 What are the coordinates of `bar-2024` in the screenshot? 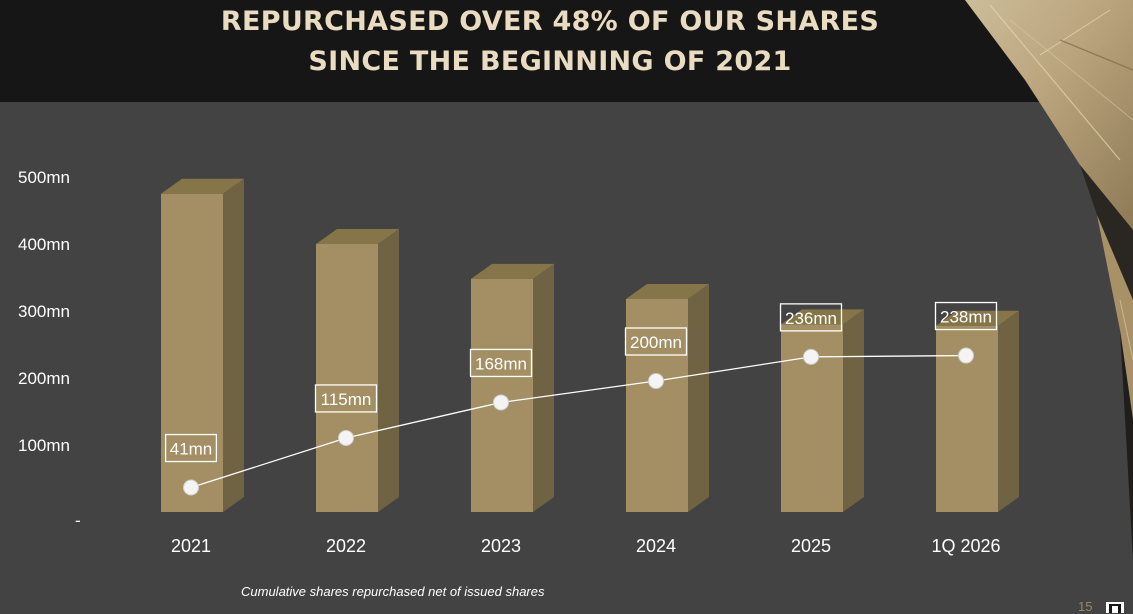 It's located at (667, 397).